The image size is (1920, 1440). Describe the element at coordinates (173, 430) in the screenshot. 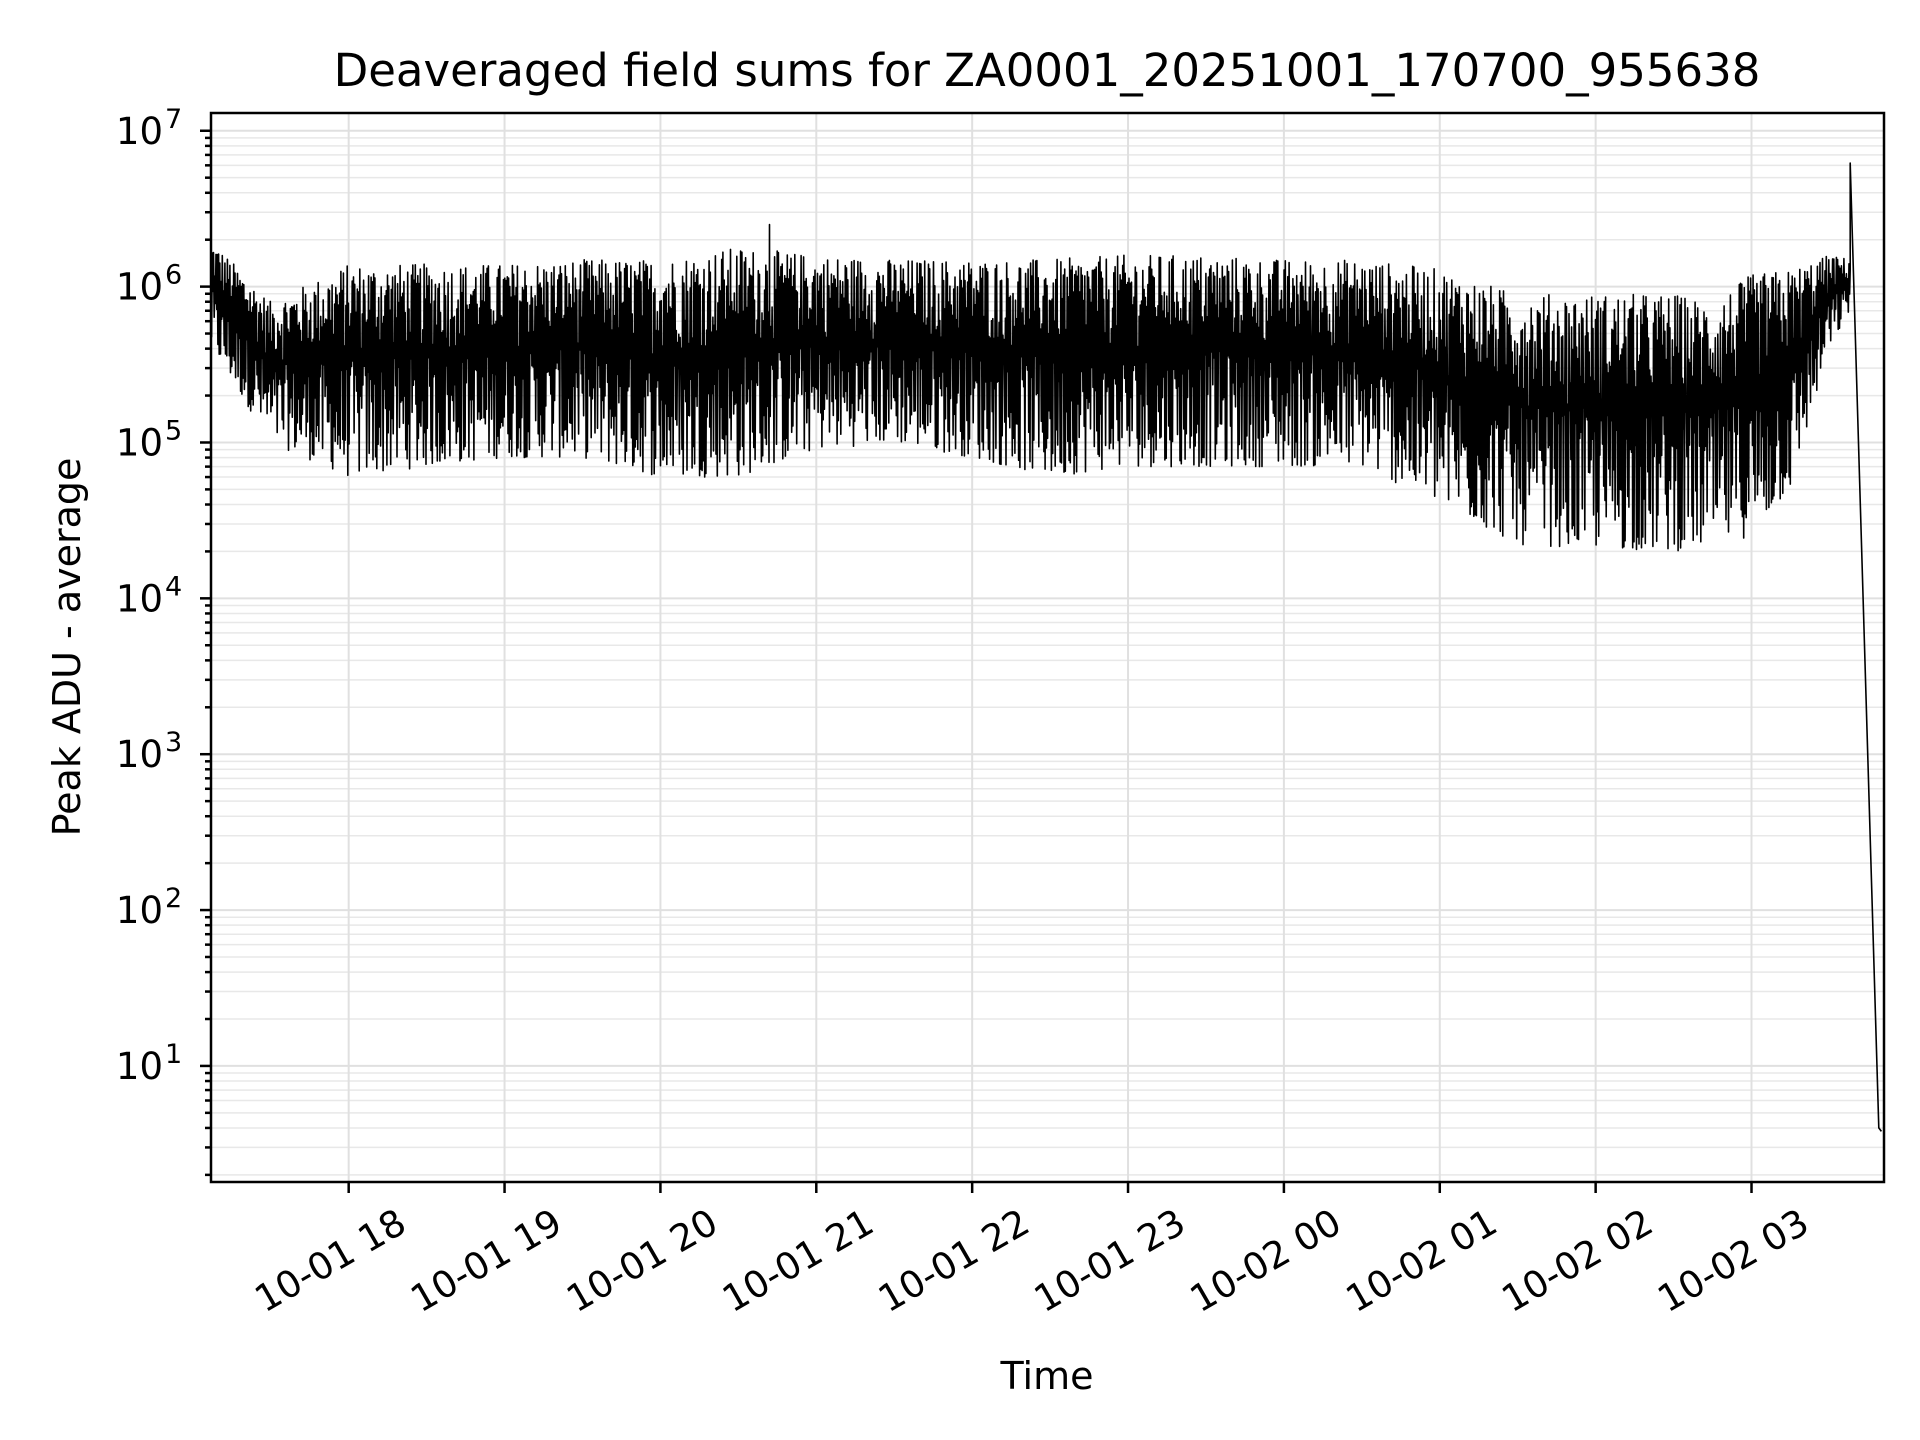

I see `y-tick-exponent: 5` at that location.